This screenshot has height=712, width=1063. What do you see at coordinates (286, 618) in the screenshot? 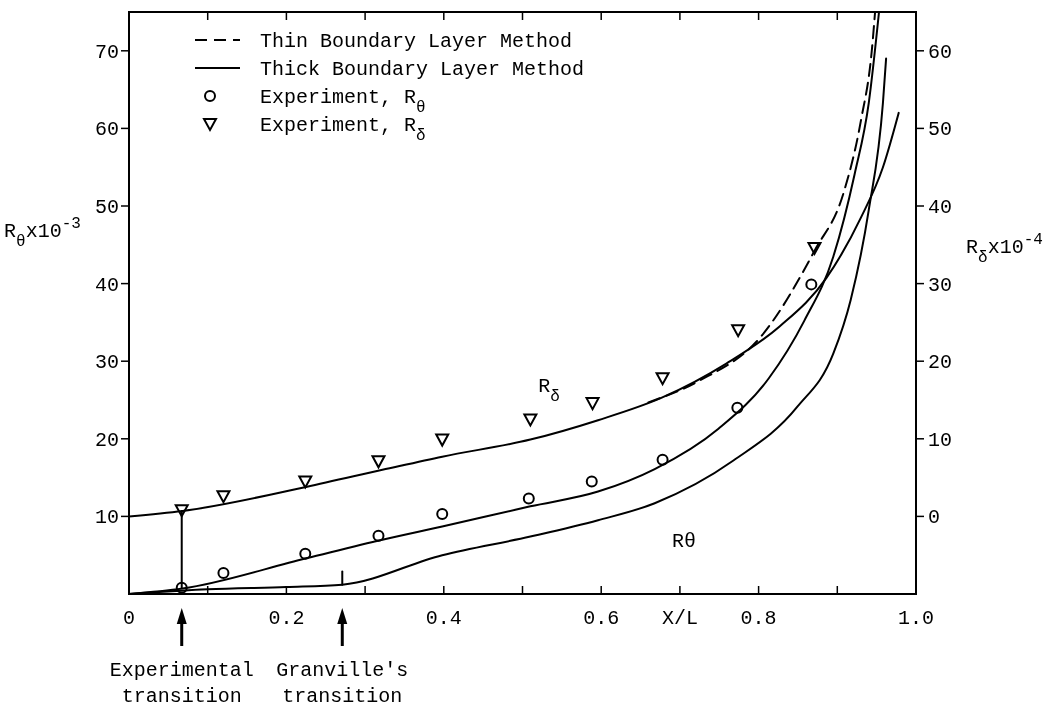
I see `x-tick-label: 0.2` at bounding box center [286, 618].